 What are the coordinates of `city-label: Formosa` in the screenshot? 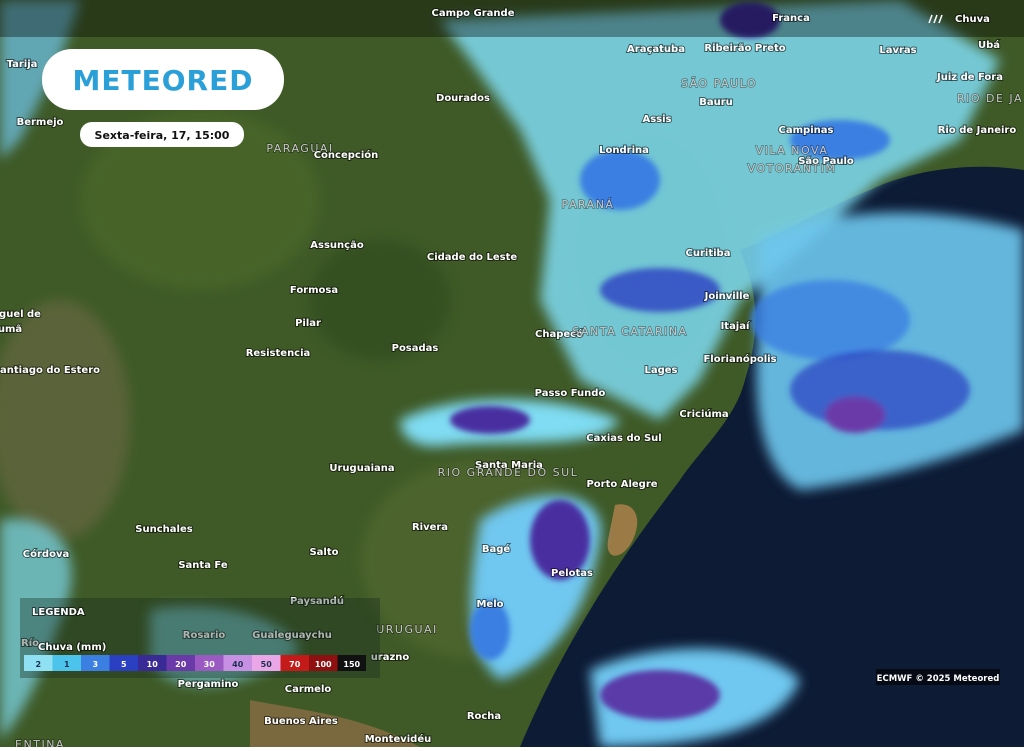 It's located at (314, 290).